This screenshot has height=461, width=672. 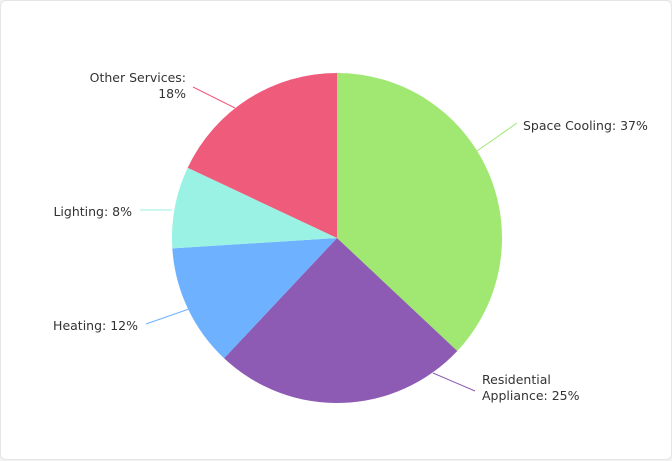 I want to click on connector-line-space-cooling, so click(x=497, y=137).